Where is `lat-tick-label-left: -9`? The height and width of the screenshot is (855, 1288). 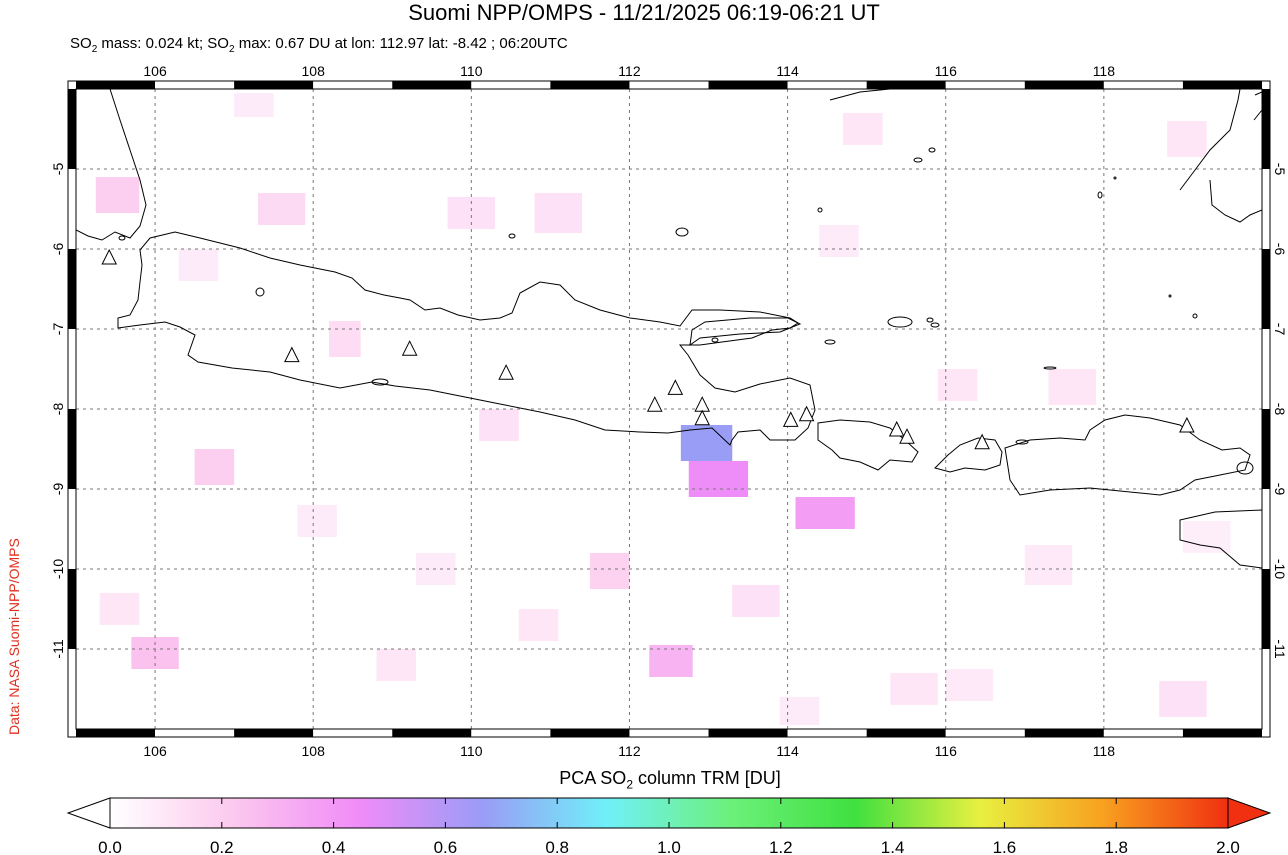
lat-tick-label-left: -9 is located at coordinates (58, 489).